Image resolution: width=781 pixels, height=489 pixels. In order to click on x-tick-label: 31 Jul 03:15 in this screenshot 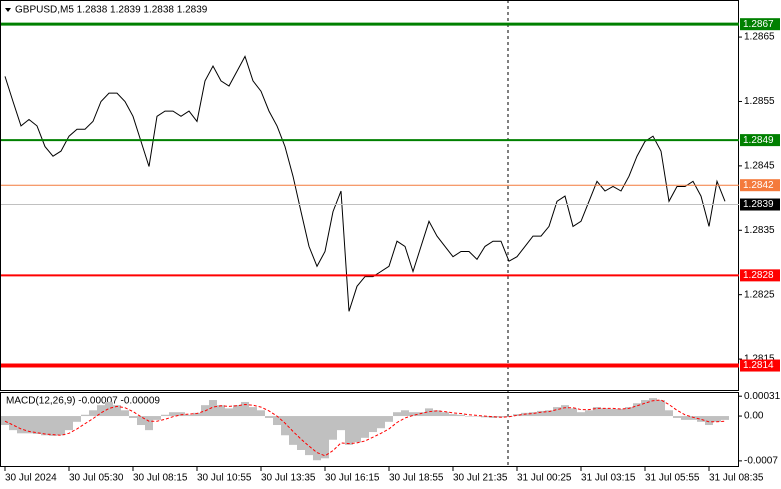, I will do `click(608, 478)`.